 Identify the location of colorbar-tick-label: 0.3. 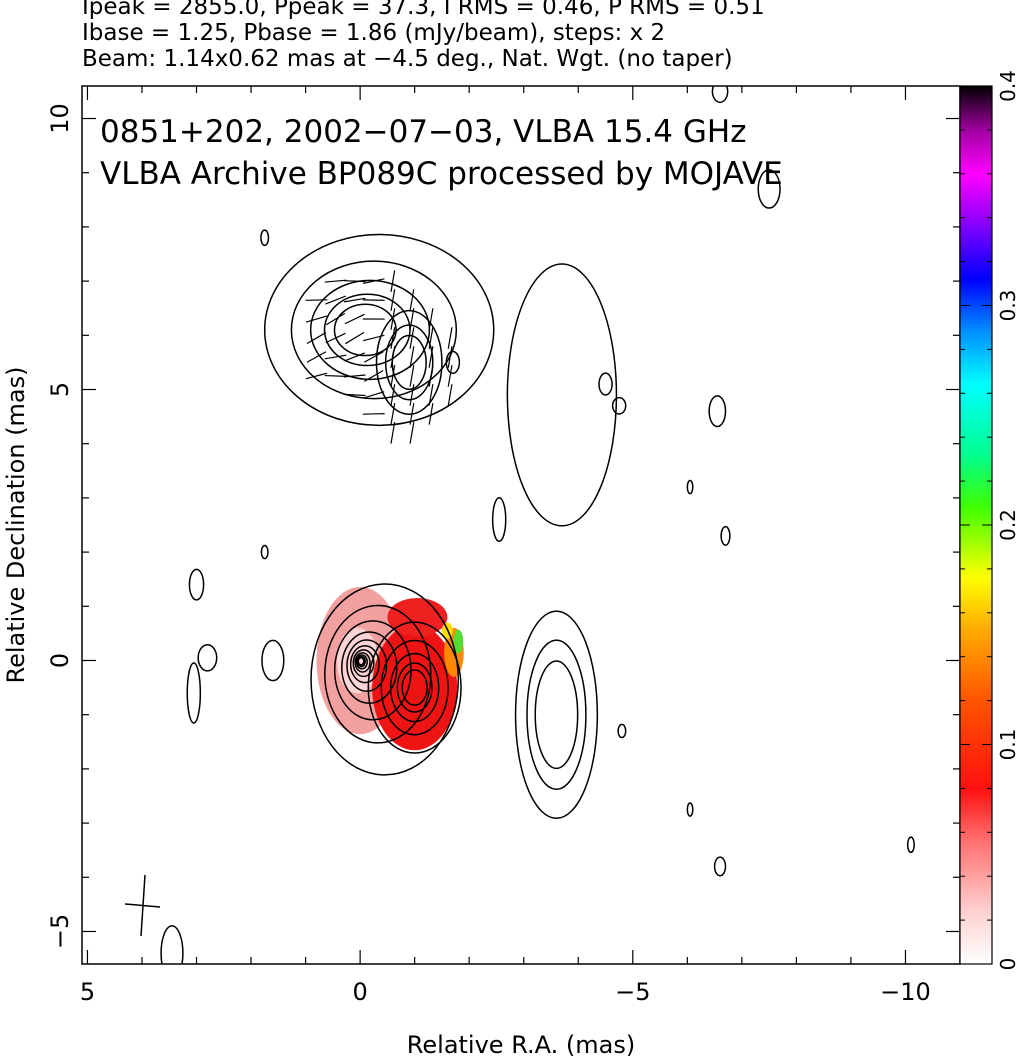
(1008, 306).